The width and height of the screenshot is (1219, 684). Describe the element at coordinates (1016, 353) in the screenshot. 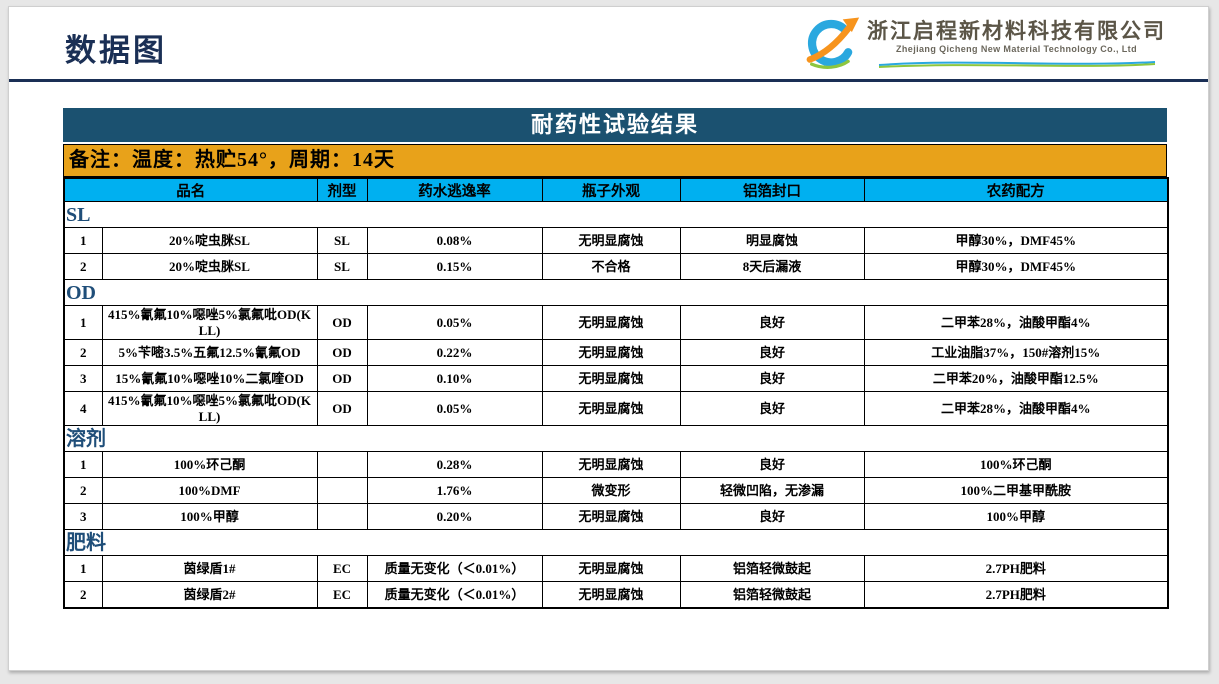

I see `formula-cell: 工业油脂37%，150#溶剂15%` at that location.